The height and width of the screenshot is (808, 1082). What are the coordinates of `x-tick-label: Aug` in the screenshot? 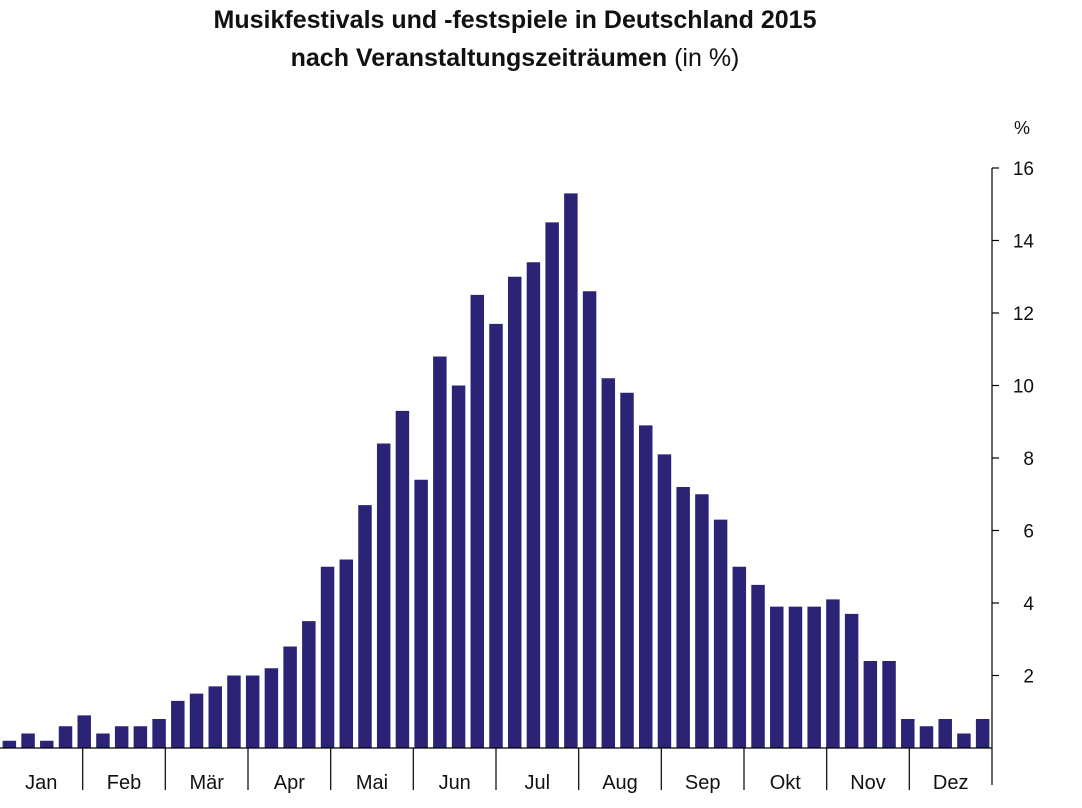 It's located at (620, 783).